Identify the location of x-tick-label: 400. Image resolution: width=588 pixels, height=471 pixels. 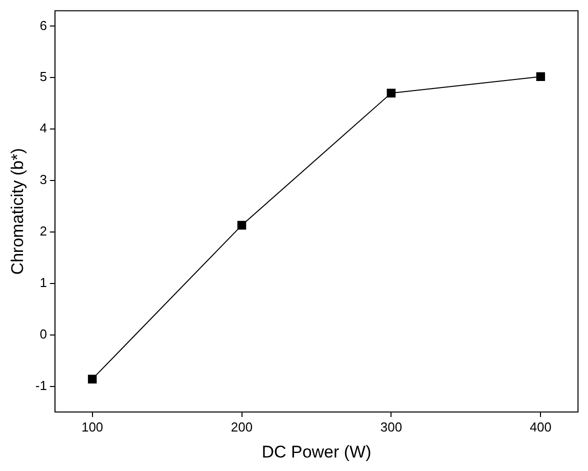
(541, 426).